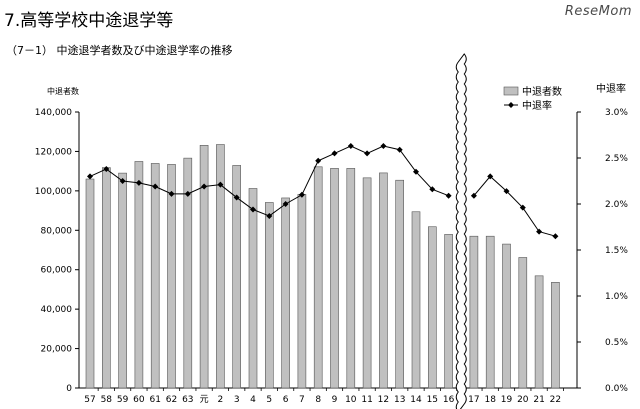 The image size is (640, 409). What do you see at coordinates (537, 105) in the screenshot?
I see `legend-label-line: 中退率` at bounding box center [537, 105].